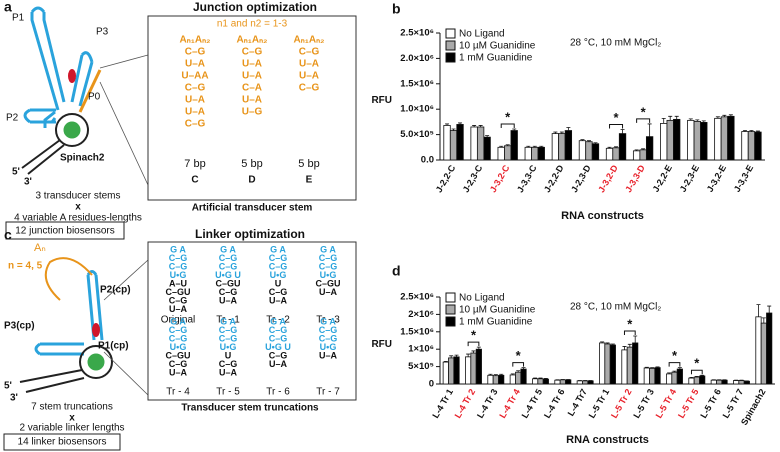  What do you see at coordinates (507, 126) in the screenshot?
I see `significance-bracket` at bounding box center [507, 126].